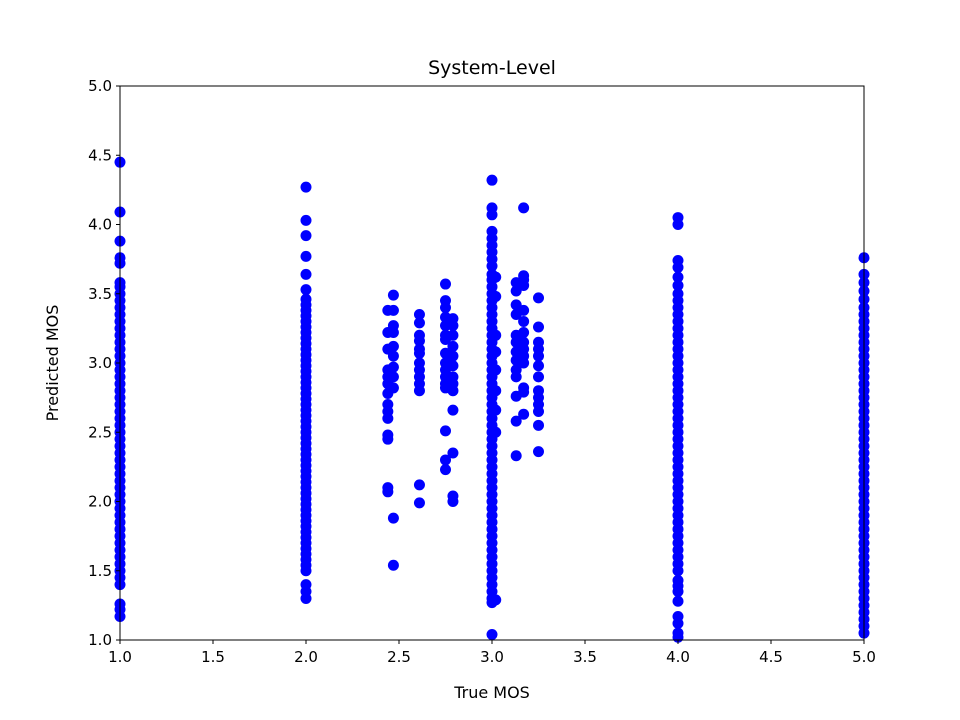 The height and width of the screenshot is (720, 960). What do you see at coordinates (491, 692) in the screenshot?
I see `x-axis-label: True MOS` at bounding box center [491, 692].